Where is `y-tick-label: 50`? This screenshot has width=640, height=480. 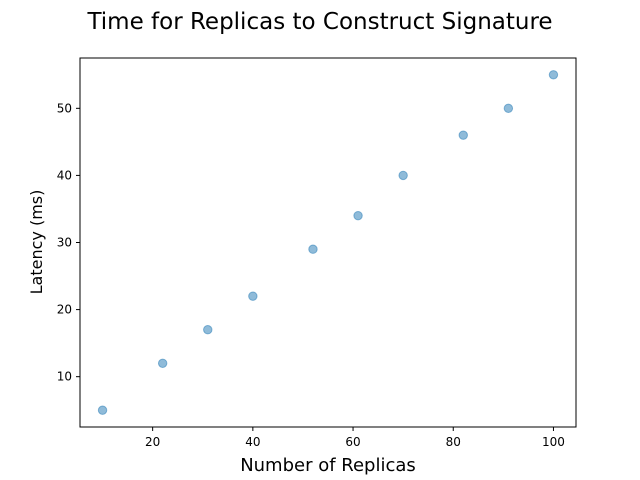
y-tick-label: 50 is located at coordinates (64, 108).